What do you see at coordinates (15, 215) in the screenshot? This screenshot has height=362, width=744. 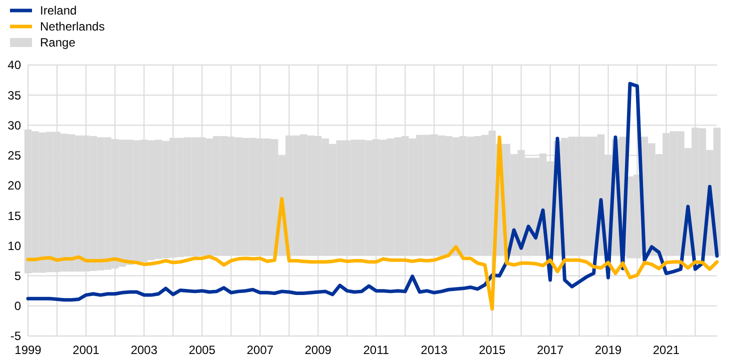 I see `y-tick-label: 15` at bounding box center [15, 215].